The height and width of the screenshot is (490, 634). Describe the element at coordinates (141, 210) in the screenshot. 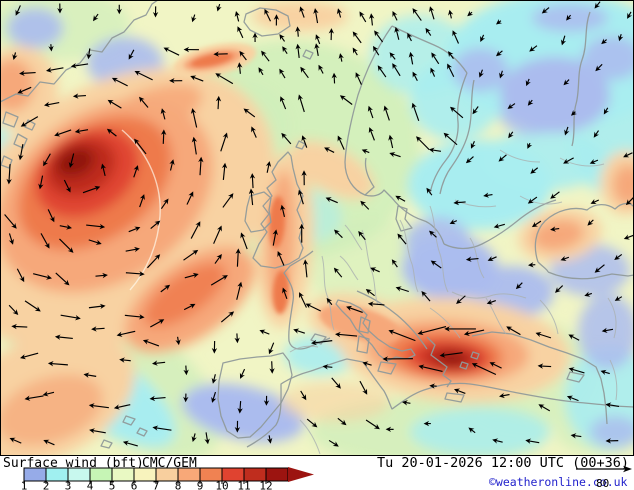

I see `front-line-path` at that location.